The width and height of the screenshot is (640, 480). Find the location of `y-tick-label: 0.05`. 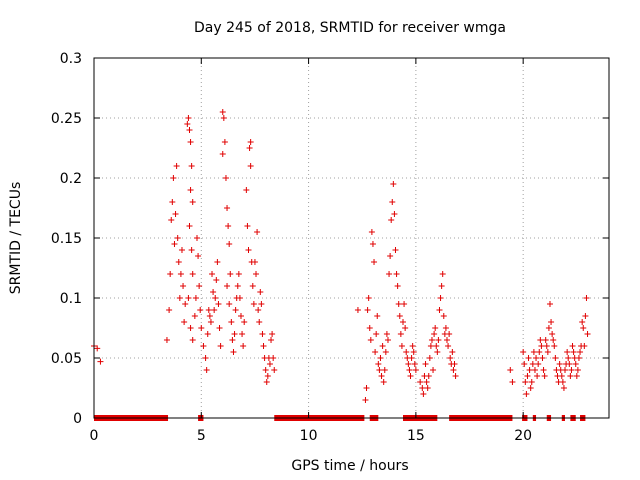

y-tick-label: 0.05 is located at coordinates (66, 359).